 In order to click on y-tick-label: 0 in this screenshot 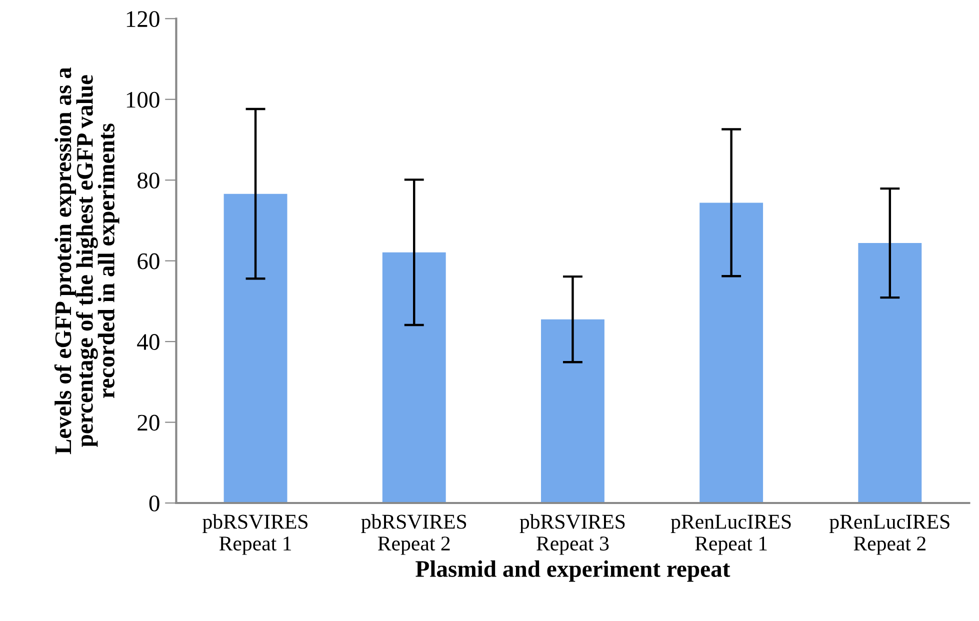, I will do `click(154, 504)`.